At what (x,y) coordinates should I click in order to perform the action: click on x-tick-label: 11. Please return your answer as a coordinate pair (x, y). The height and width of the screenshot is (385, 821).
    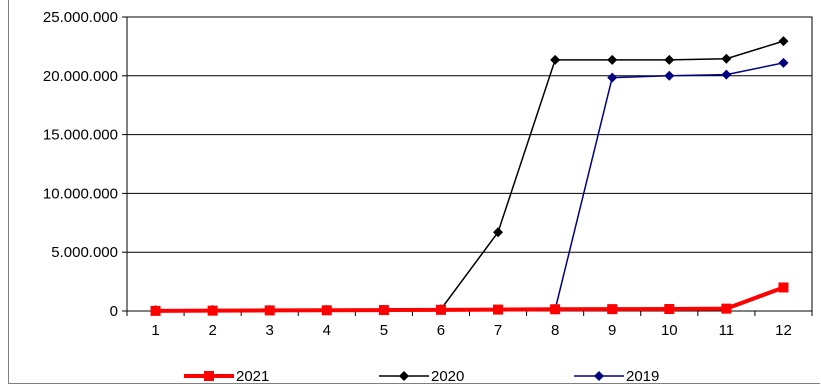
    Looking at the image, I should click on (727, 330).